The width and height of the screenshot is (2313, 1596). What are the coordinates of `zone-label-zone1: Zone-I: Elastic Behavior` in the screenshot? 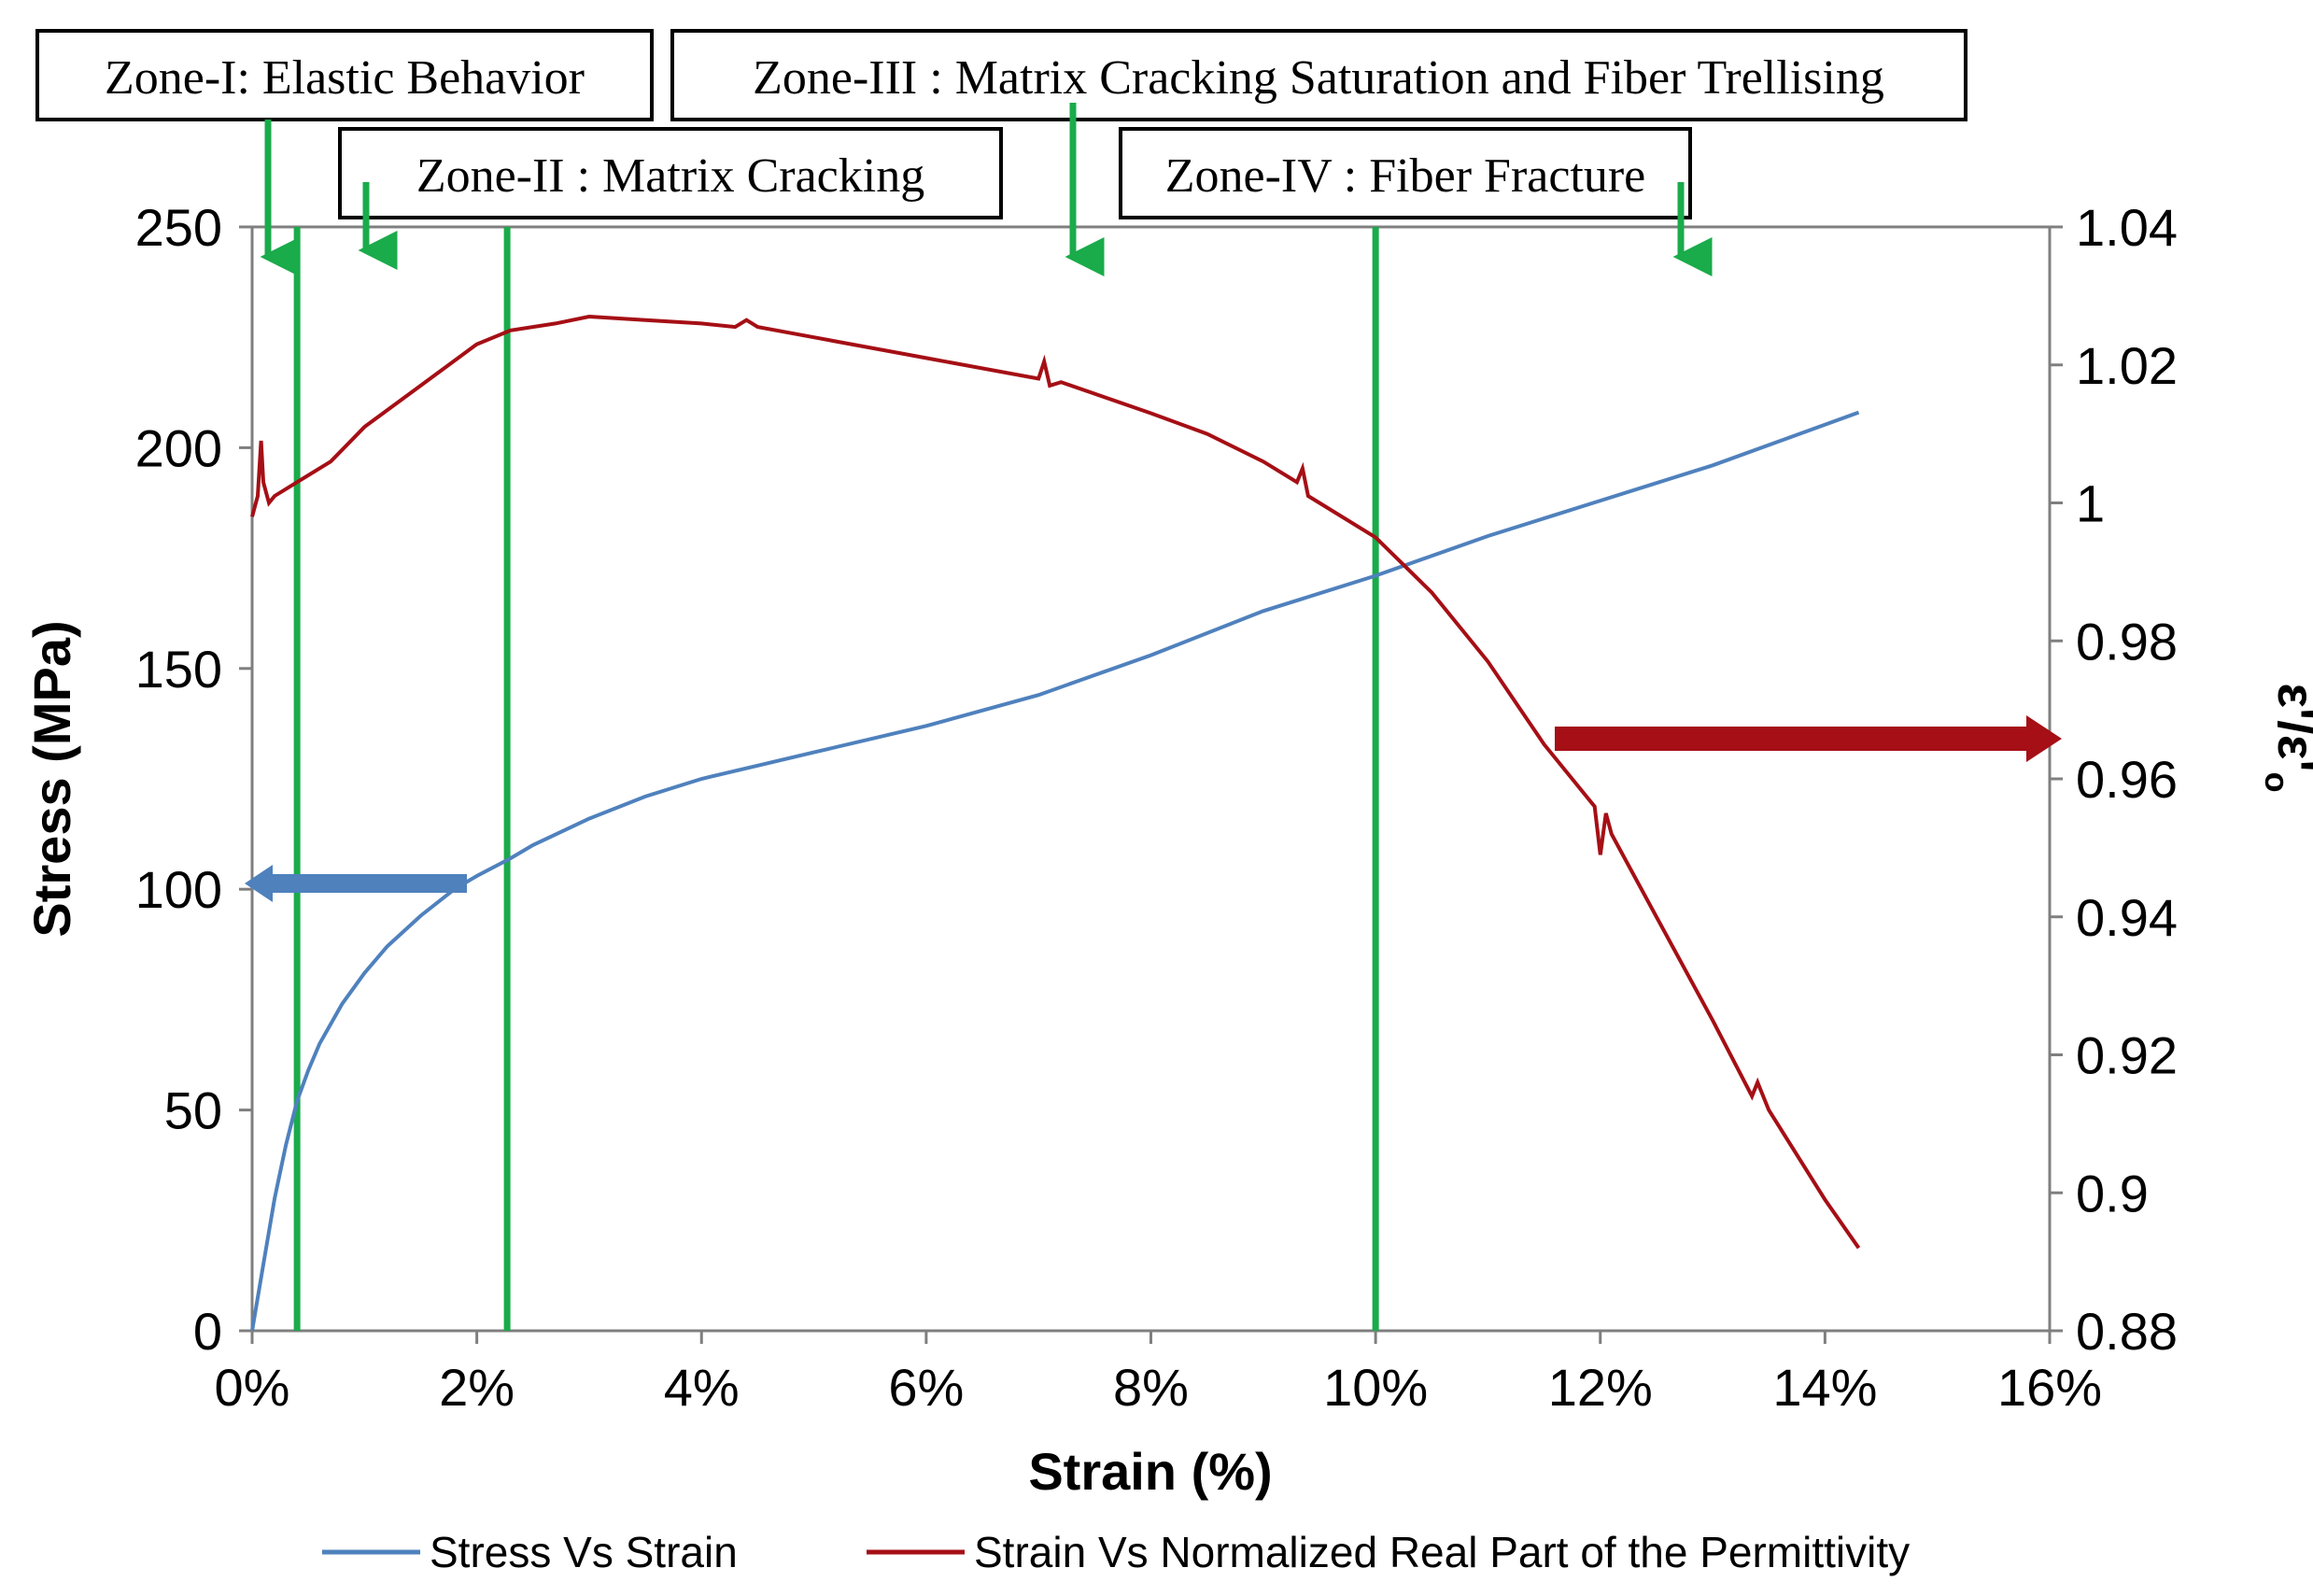 It's located at (344, 75).